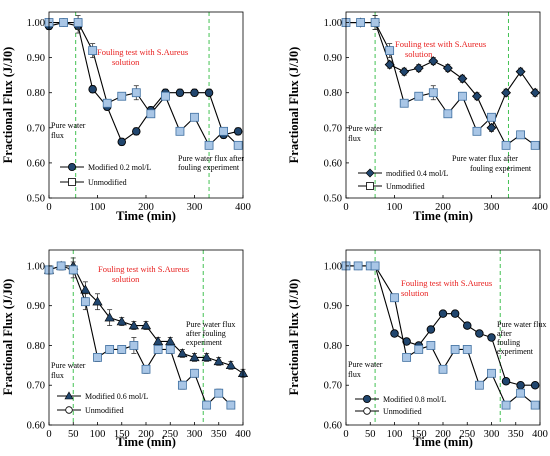 The width and height of the screenshot is (550, 456). I want to click on annotation-fouling-line2: solution, so click(419, 54).